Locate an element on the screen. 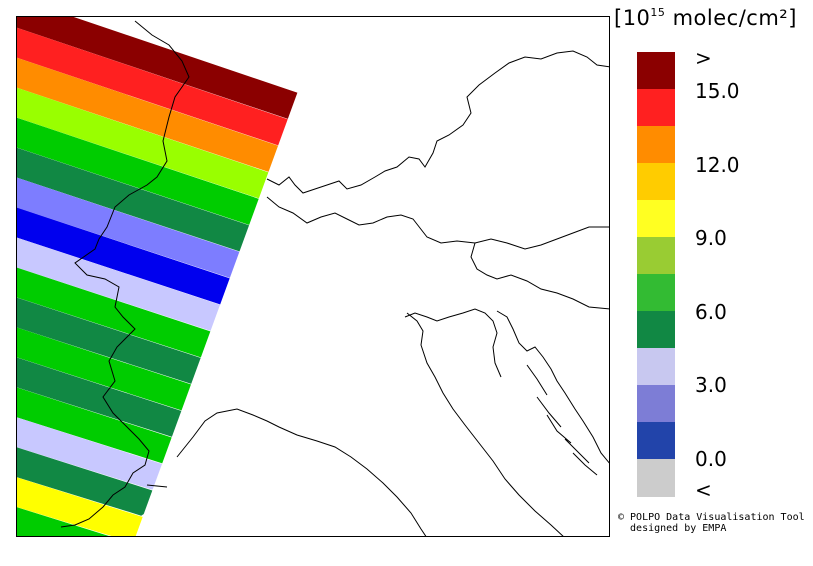  border-alps is located at coordinates (437, 122).